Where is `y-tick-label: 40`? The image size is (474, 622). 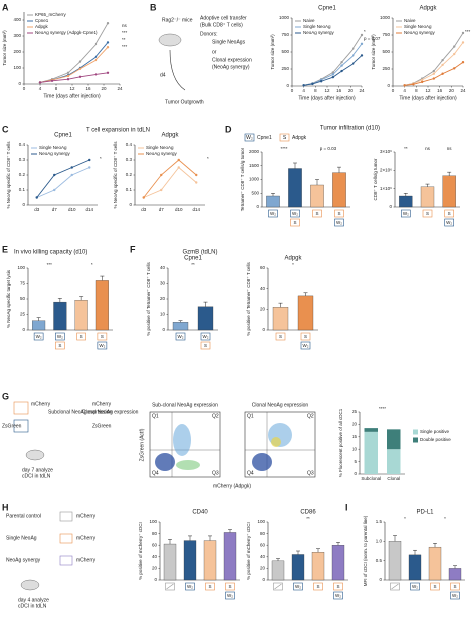
y-tick-label: 40 is located at coordinates (263, 556).